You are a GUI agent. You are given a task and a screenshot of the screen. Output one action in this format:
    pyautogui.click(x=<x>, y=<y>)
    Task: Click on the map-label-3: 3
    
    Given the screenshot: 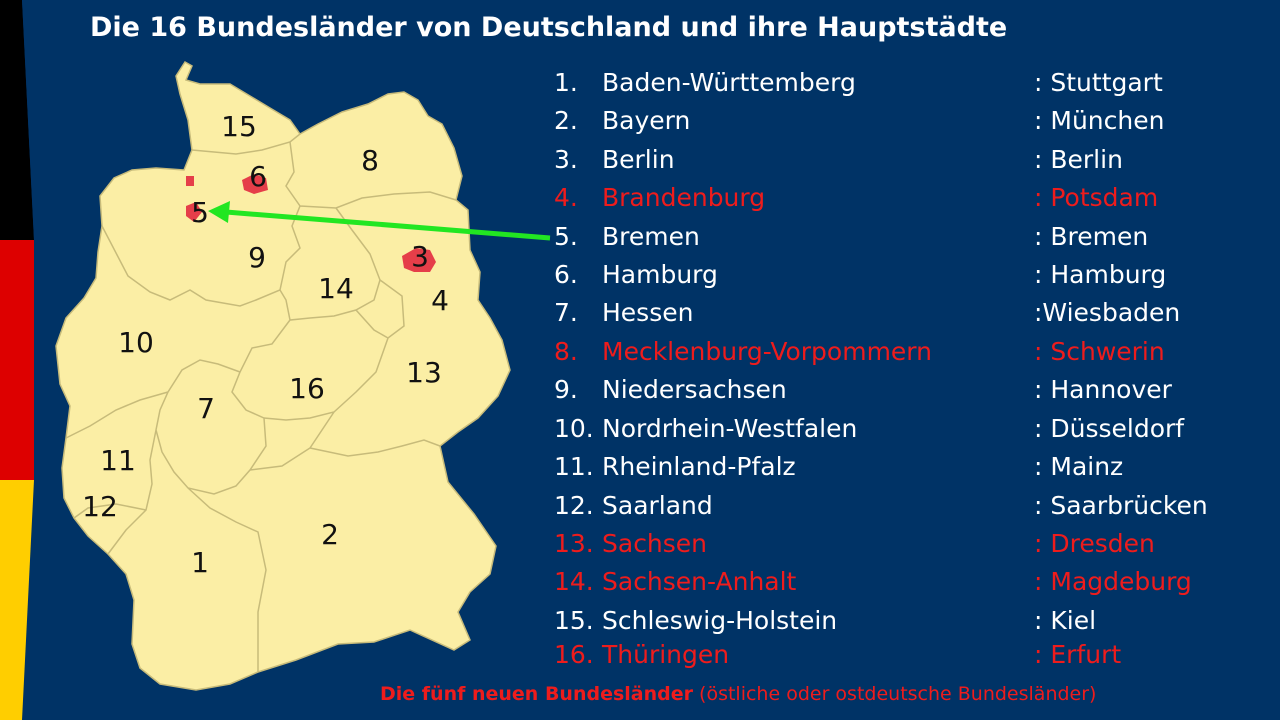 What is the action you would take?
    pyautogui.click(x=420, y=256)
    